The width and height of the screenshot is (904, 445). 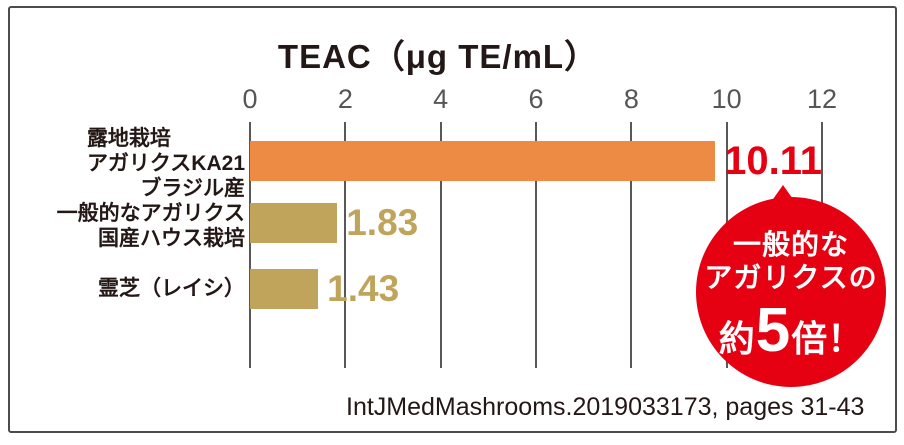 What do you see at coordinates (150, 213) in the screenshot?
I see `bar-label-line: 一般的なアガリクス` at bounding box center [150, 213].